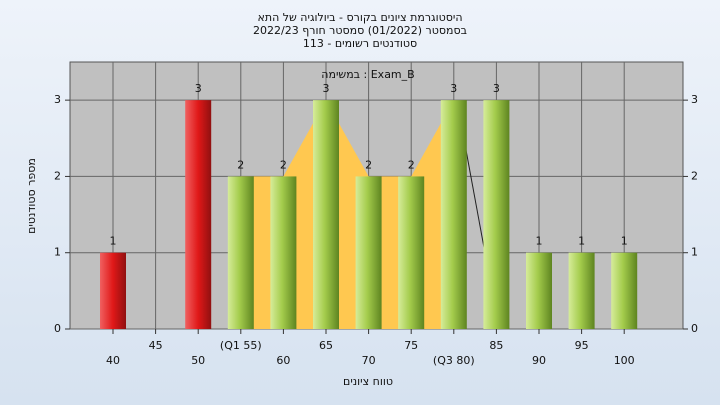 This screenshot has width=720, height=405. What do you see at coordinates (360, 30) in the screenshot?
I see `title-line: בסמסטר (01/2022) סמסטר חורף 2022/23` at bounding box center [360, 30].